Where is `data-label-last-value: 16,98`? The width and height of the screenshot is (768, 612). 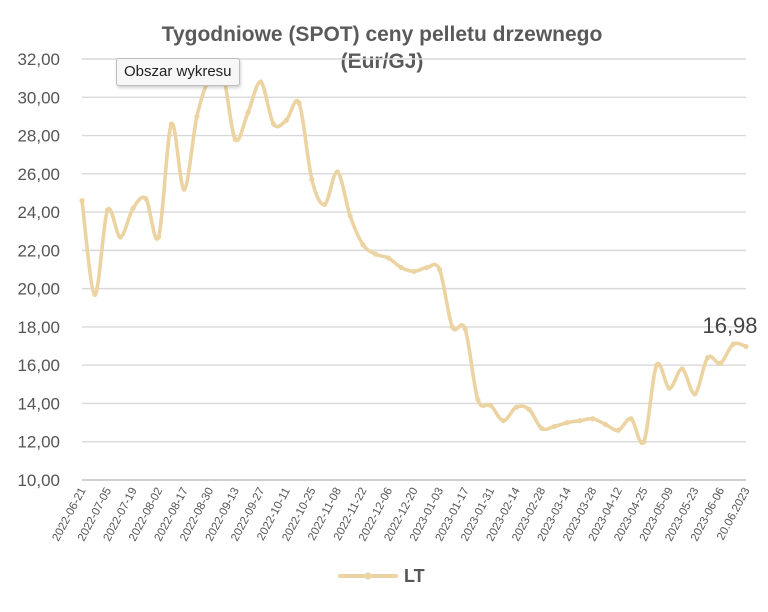
data-label-last-value: 16,98 is located at coordinates (729, 325).